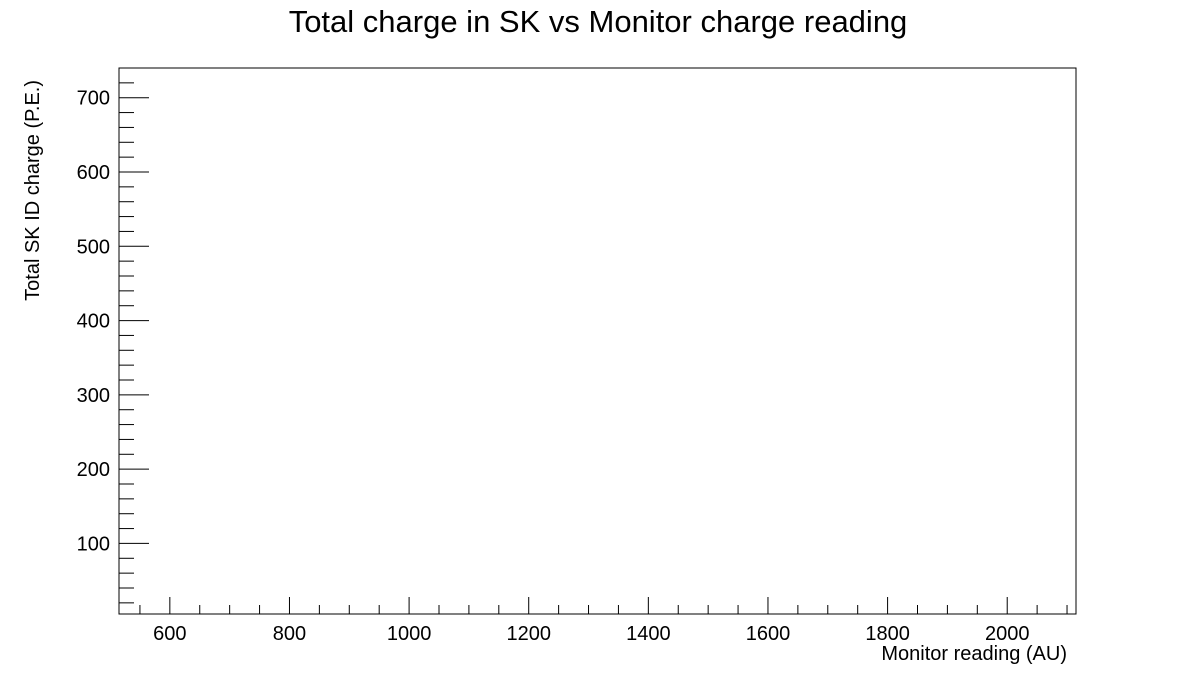  Describe the element at coordinates (33, 190) in the screenshot. I see `y-axis-label: Total SK ID charge (P.E.)` at that location.